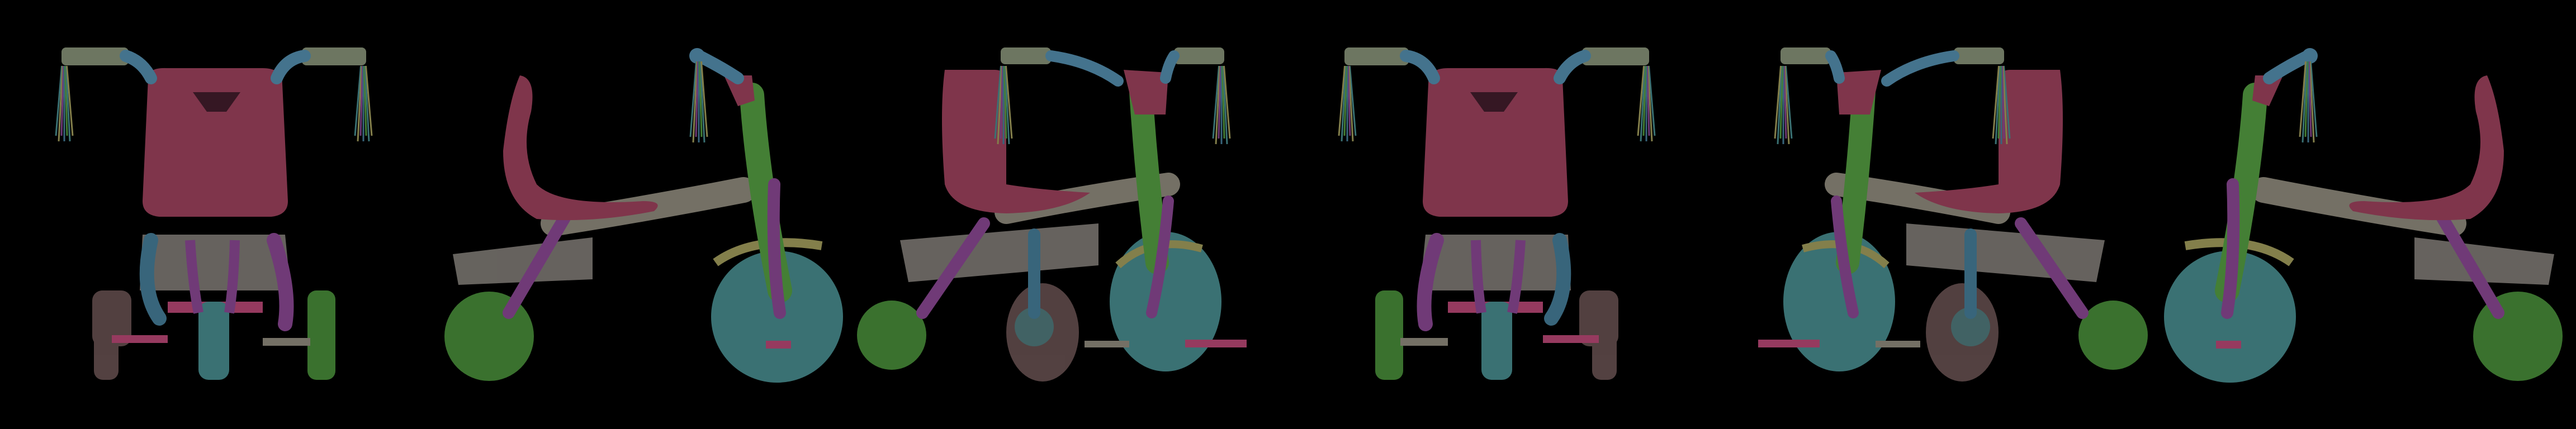 This screenshot has width=2576, height=429. What do you see at coordinates (1107, 344) in the screenshot?
I see `pedal-left` at bounding box center [1107, 344].